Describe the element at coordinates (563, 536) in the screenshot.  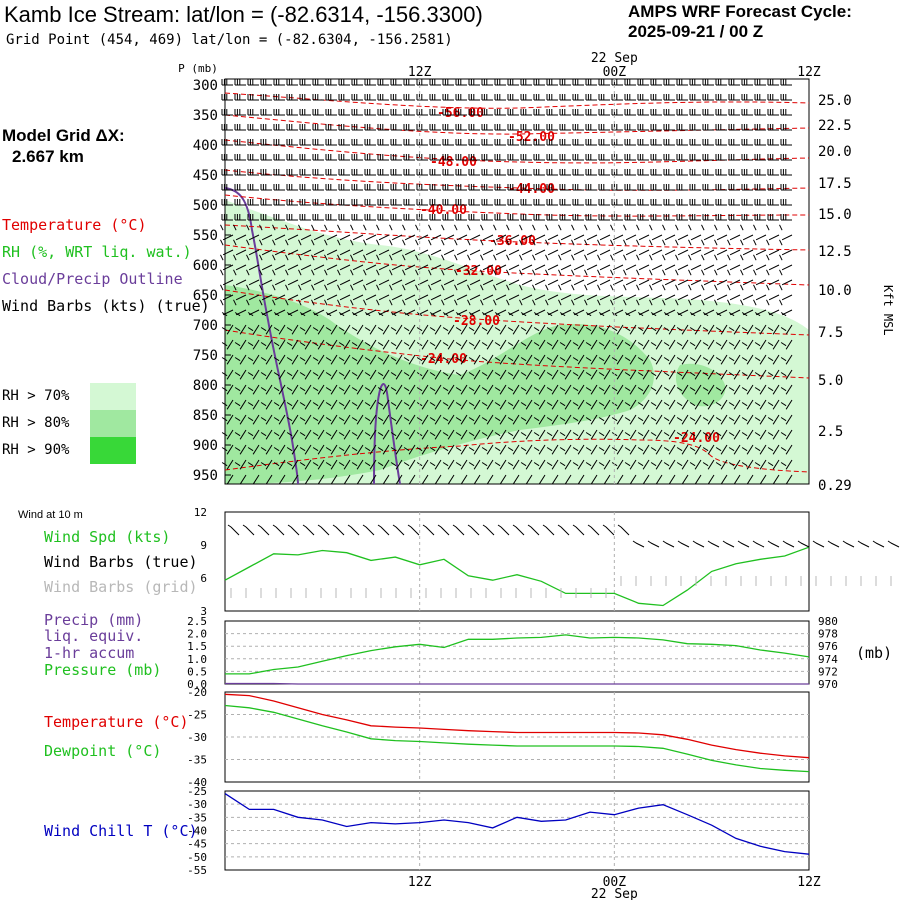
I see `wind-barbs-true` at that location.